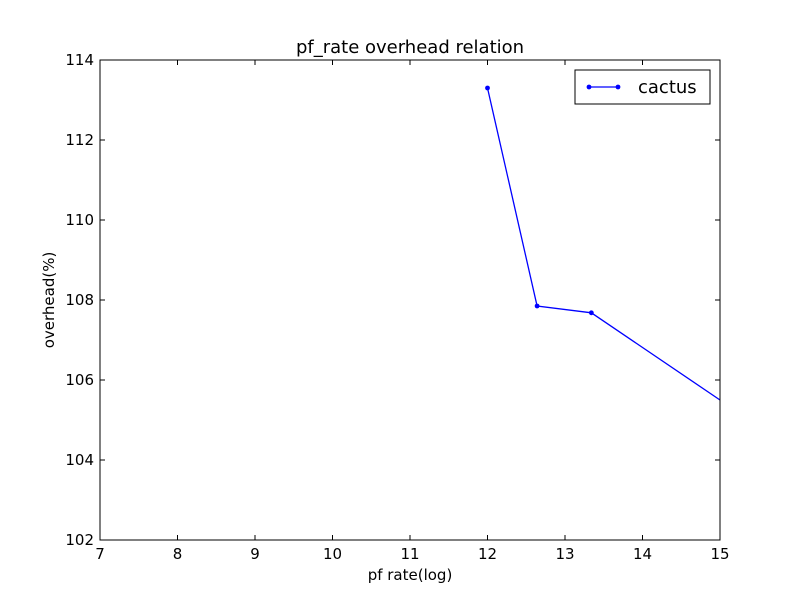 The image size is (800, 605). I want to click on y-axis-label: overhead(%), so click(49, 300).